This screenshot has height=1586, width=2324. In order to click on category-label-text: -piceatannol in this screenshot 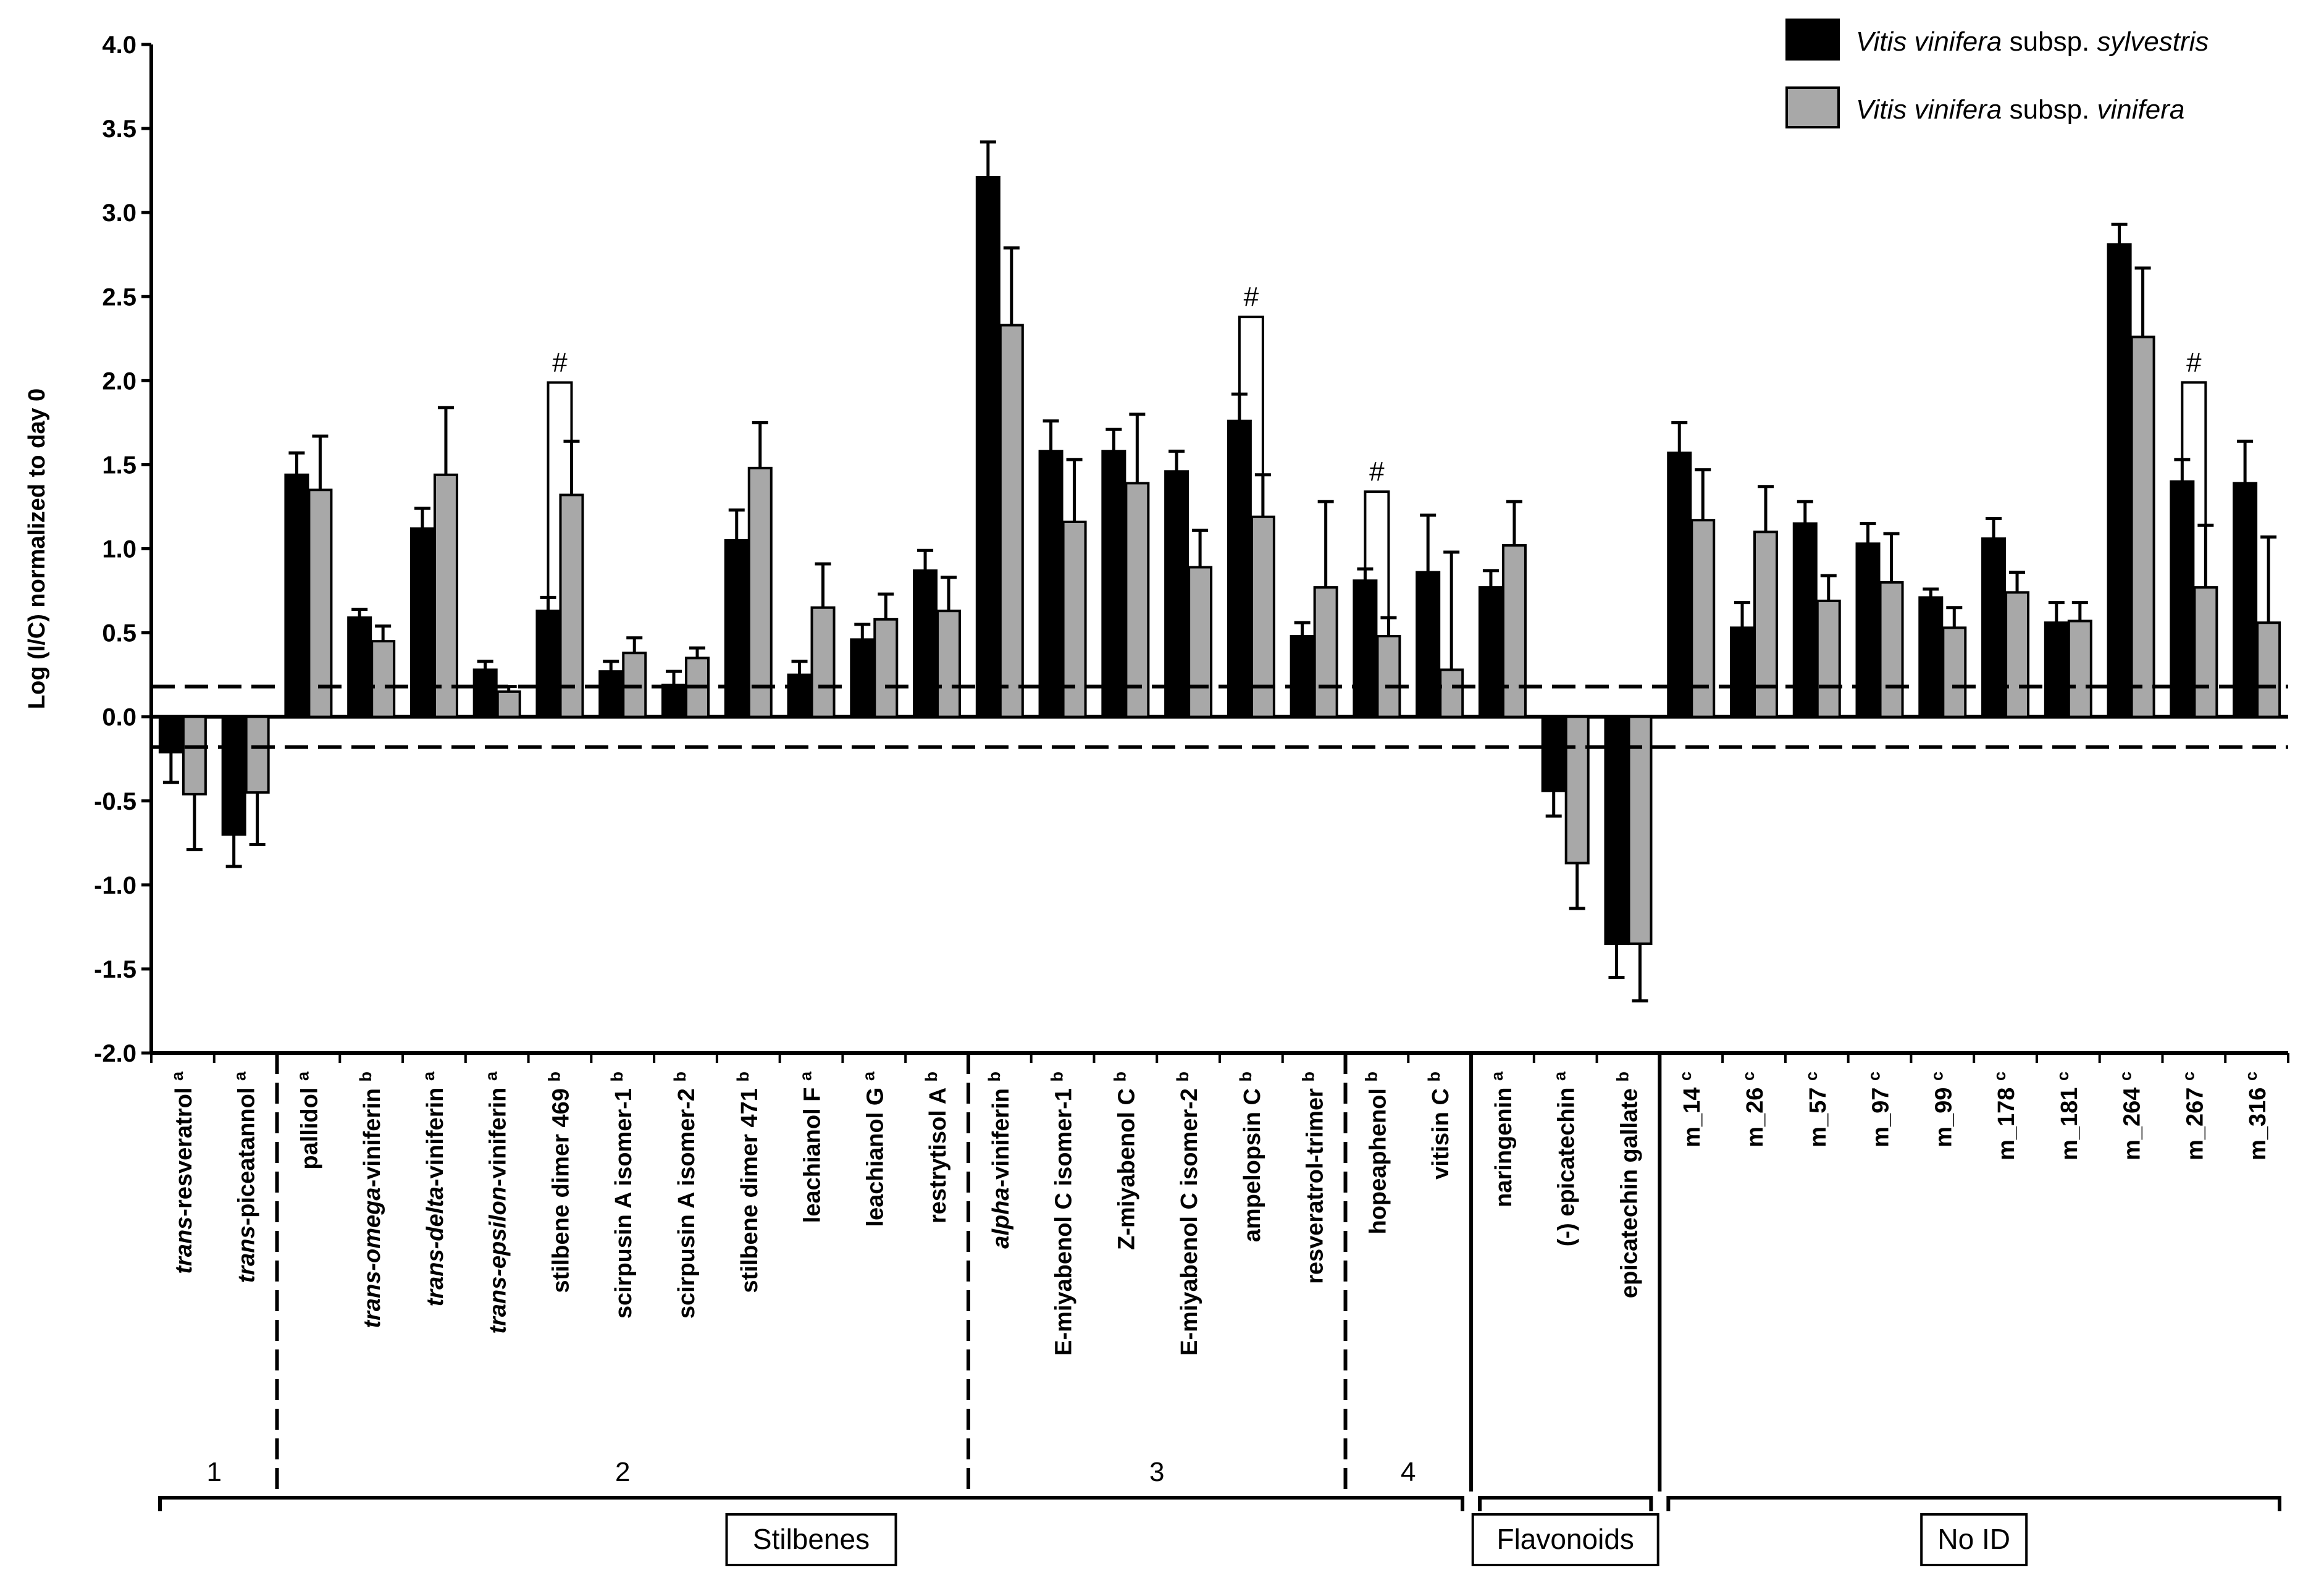, I will do `click(247, 1153)`.